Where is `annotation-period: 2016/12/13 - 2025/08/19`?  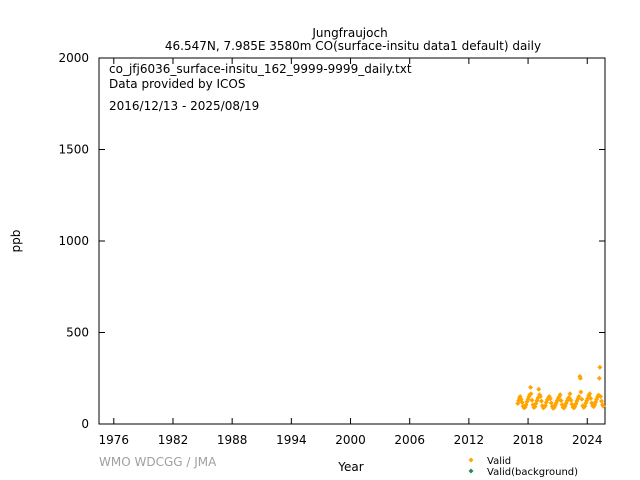
annotation-period: 2016/12/13 - 2025/08/19 is located at coordinates (184, 106).